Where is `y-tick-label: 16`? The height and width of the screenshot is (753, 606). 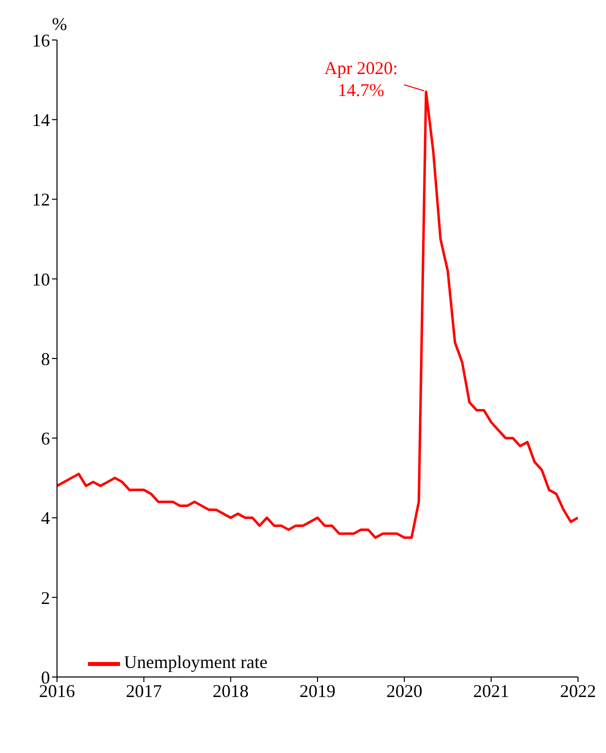 y-tick-label: 16 is located at coordinates (41, 40).